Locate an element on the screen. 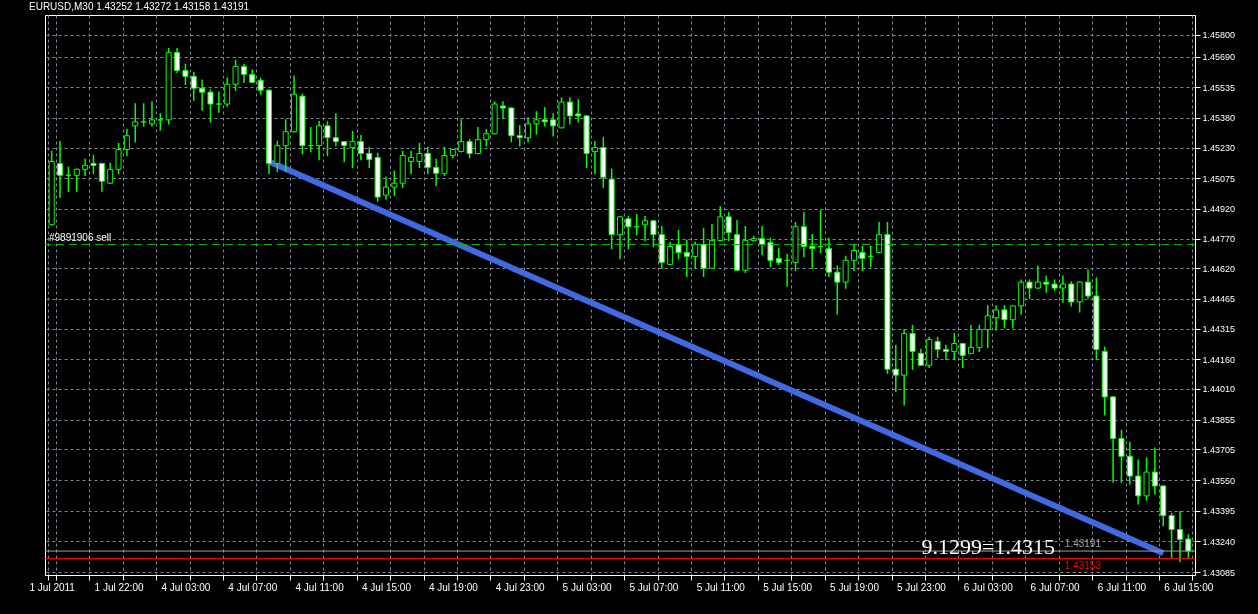 This screenshot has width=1258, height=614. y-tick-label: 1.44315 is located at coordinates (1219, 329).